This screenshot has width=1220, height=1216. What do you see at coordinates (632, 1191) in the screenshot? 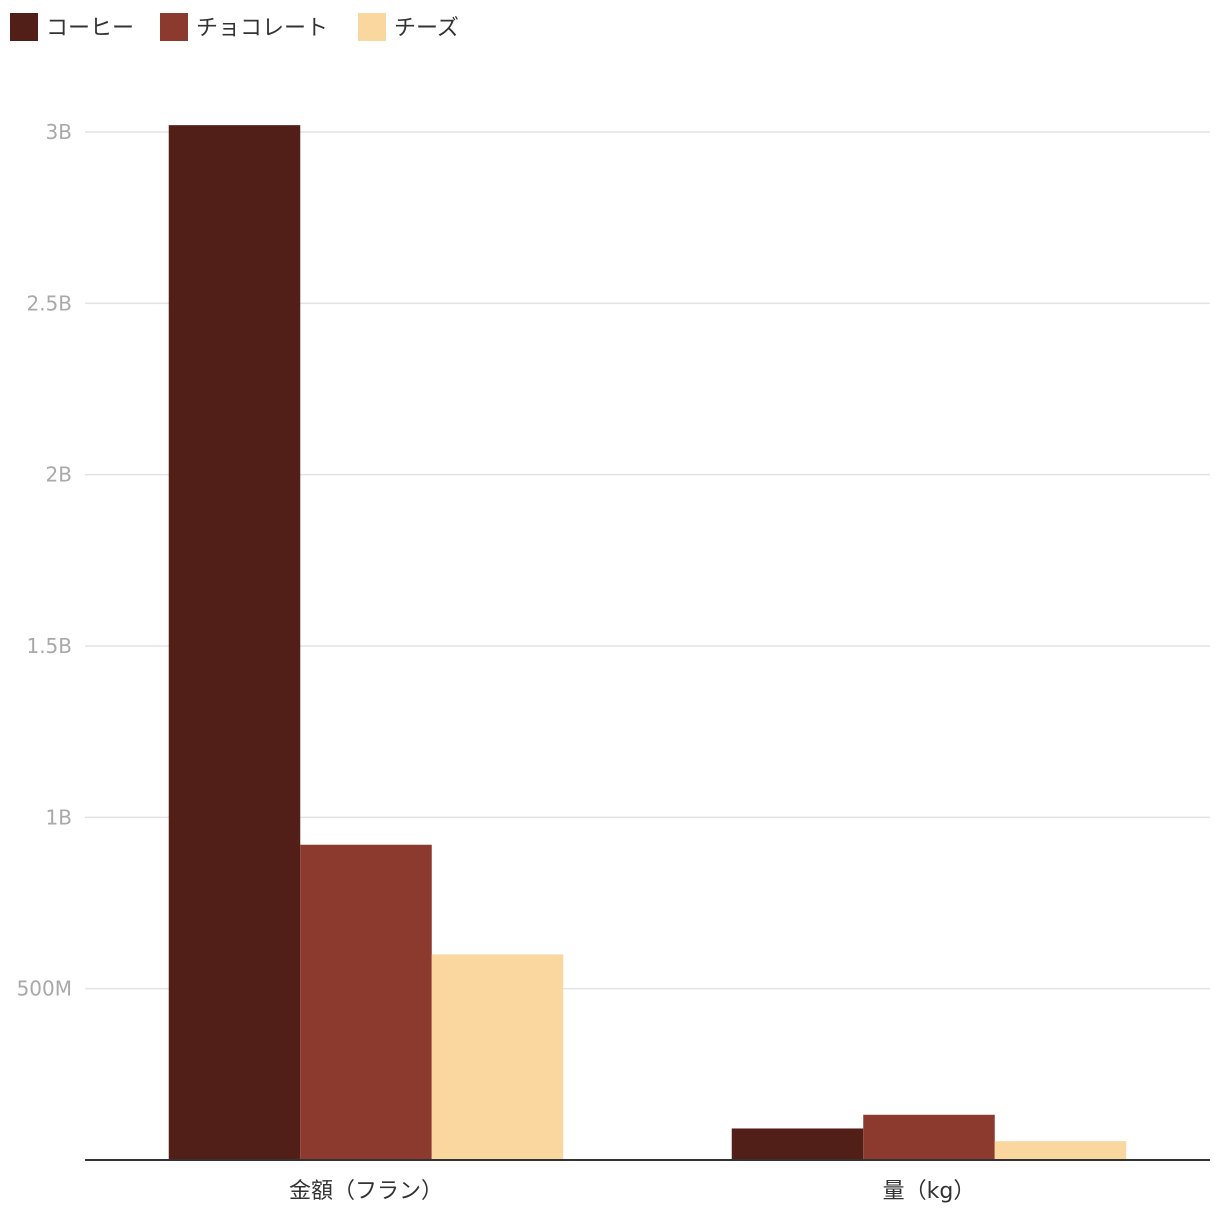
I see `x-axis-labels: 金額（フラン） 量（kg）` at bounding box center [632, 1191].